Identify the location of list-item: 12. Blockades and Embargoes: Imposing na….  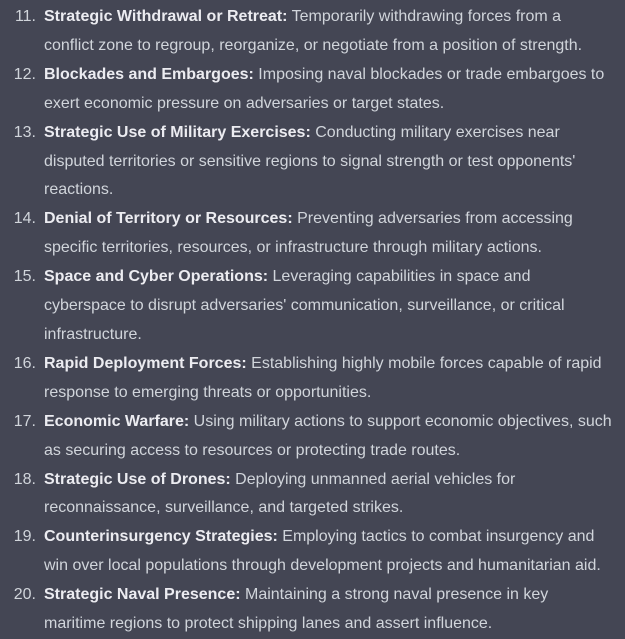
(310, 90).